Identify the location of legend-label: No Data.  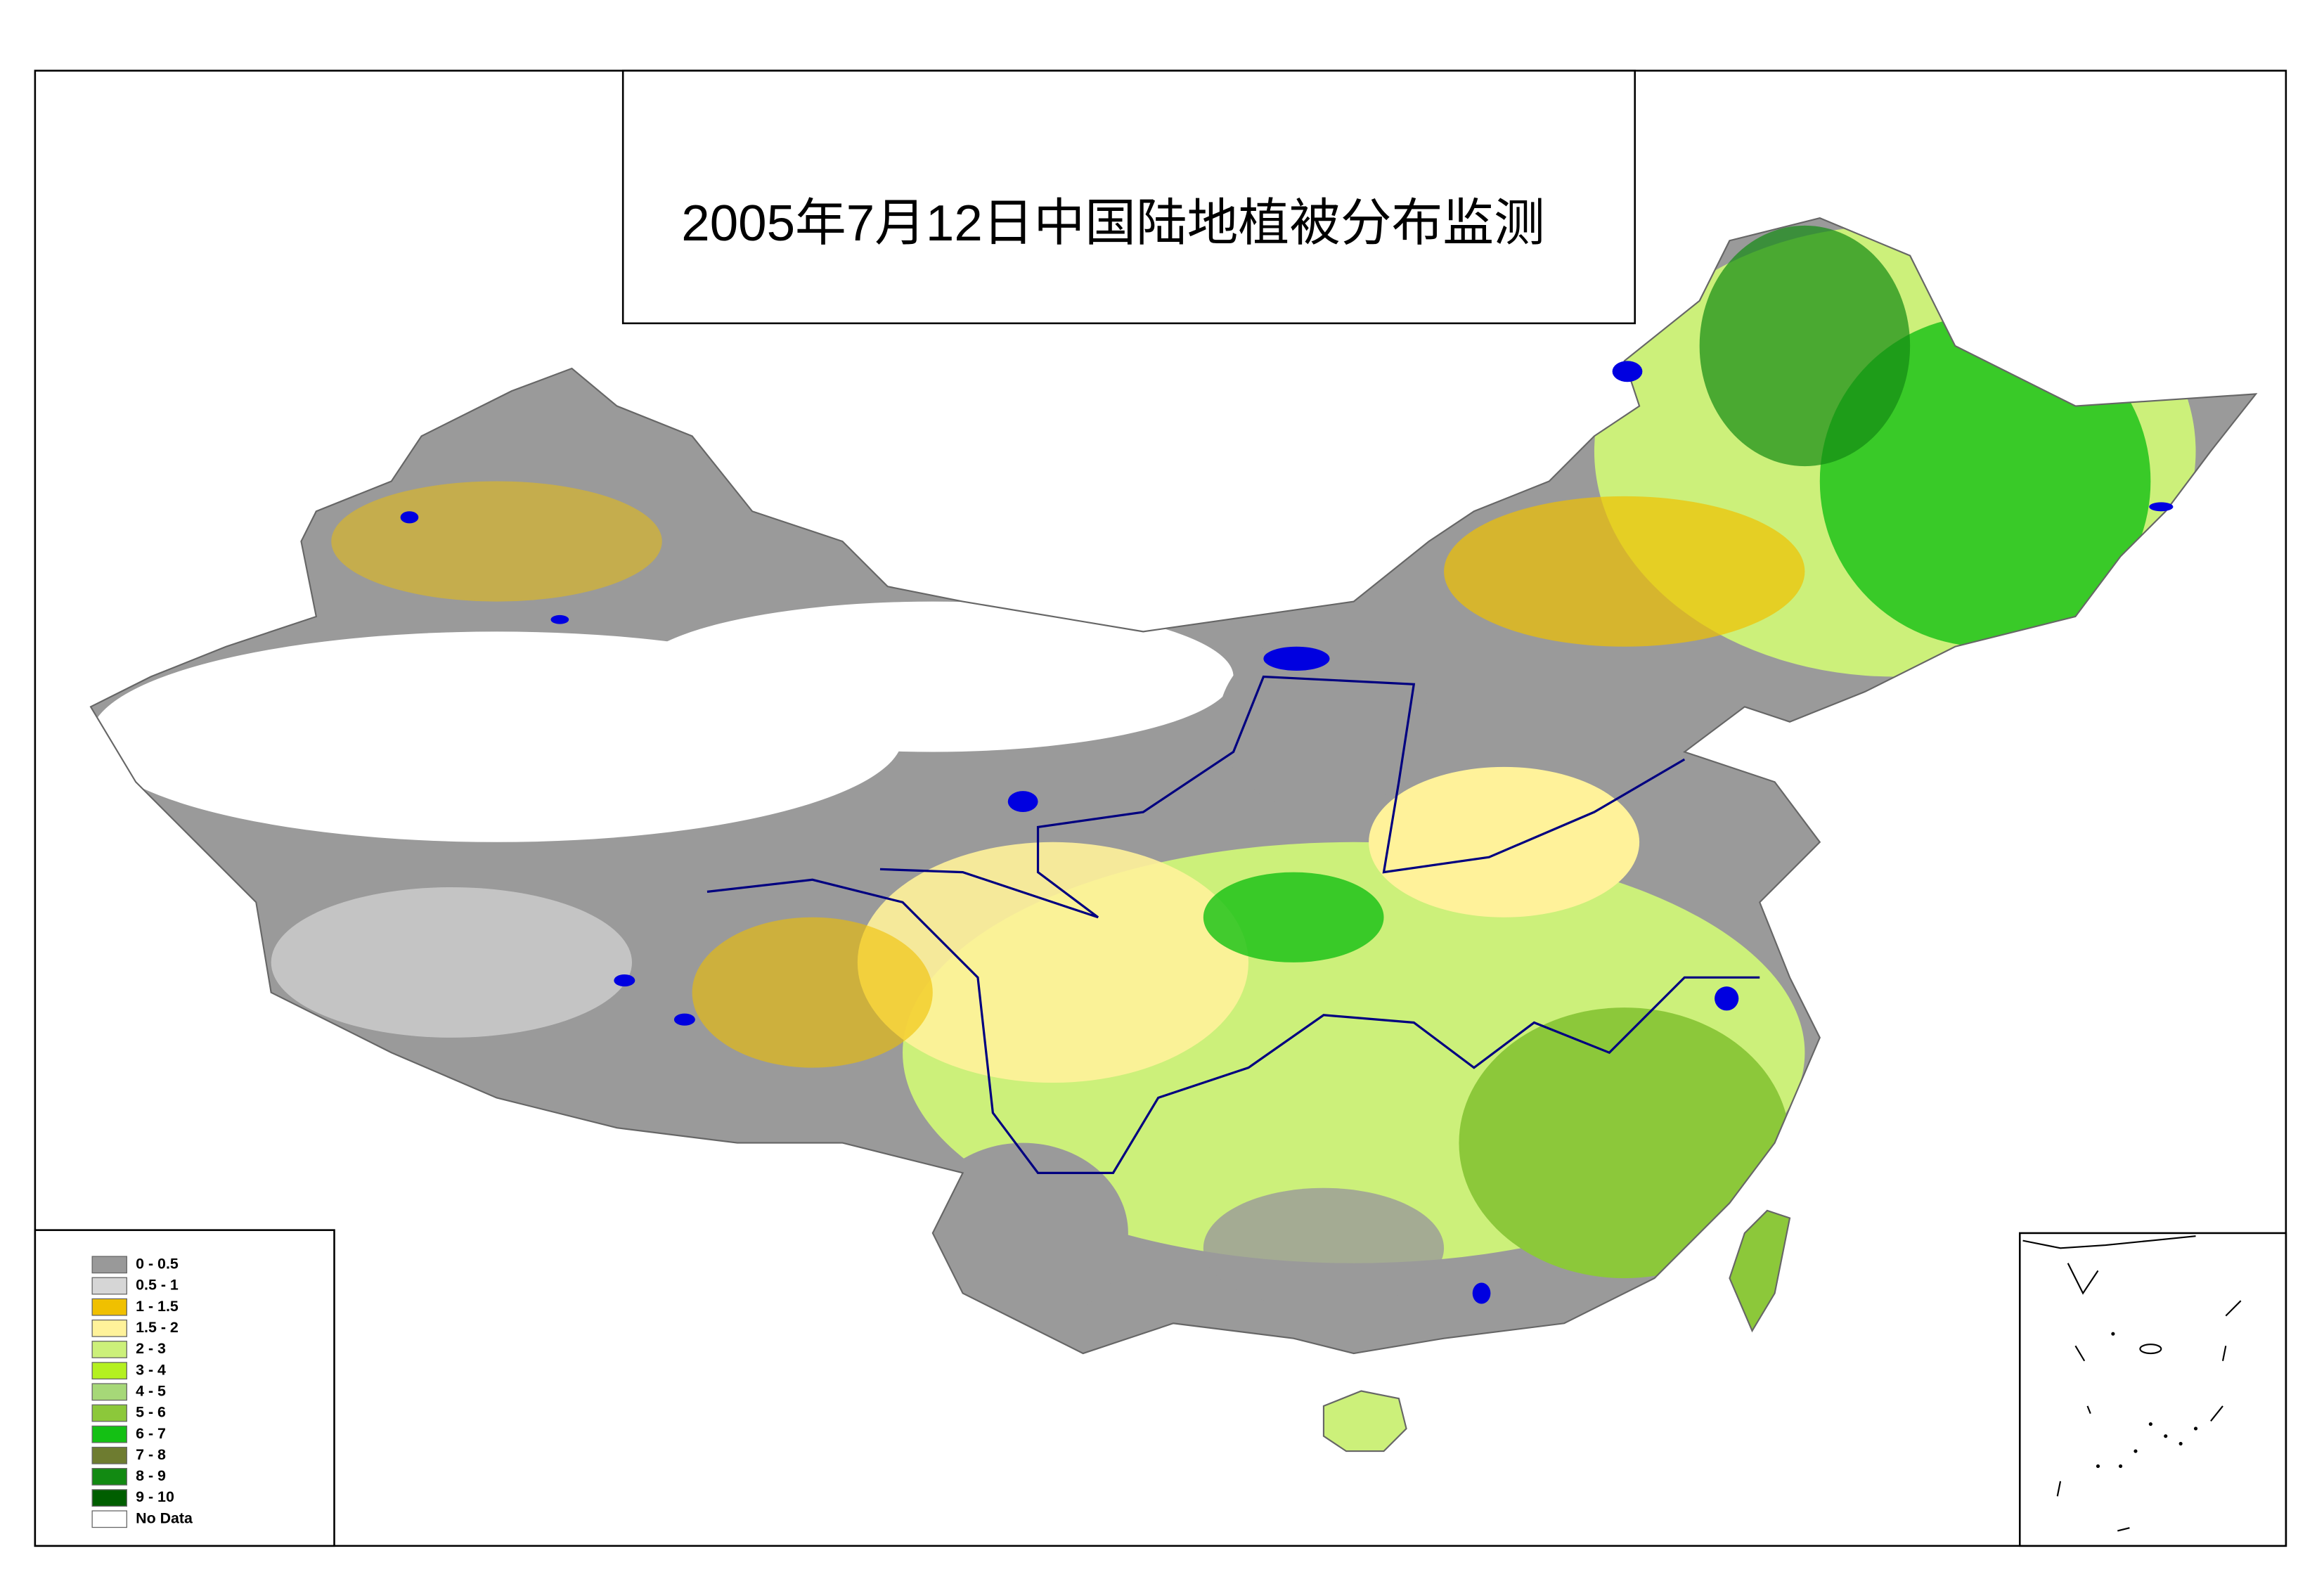
(164, 1517).